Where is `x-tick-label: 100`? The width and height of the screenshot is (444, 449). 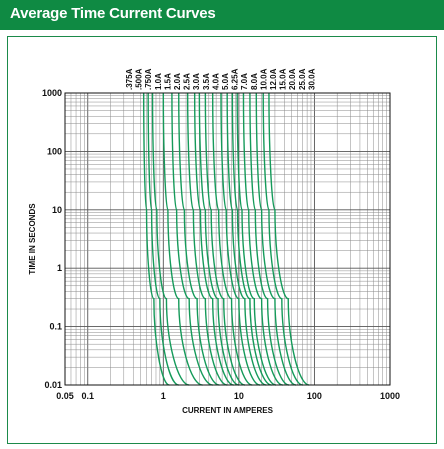 x-tick-label: 100 is located at coordinates (314, 396).